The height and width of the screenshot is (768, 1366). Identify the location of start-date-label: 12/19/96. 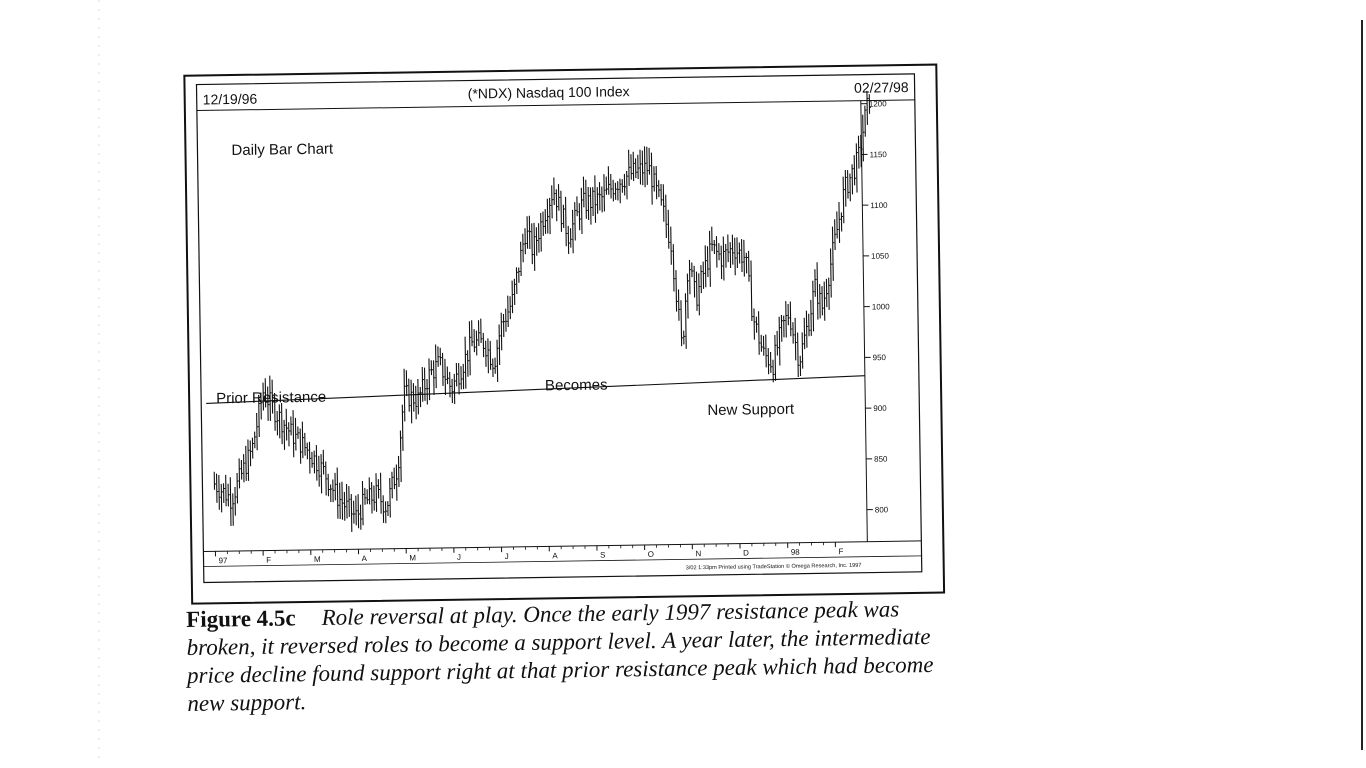
(230, 99).